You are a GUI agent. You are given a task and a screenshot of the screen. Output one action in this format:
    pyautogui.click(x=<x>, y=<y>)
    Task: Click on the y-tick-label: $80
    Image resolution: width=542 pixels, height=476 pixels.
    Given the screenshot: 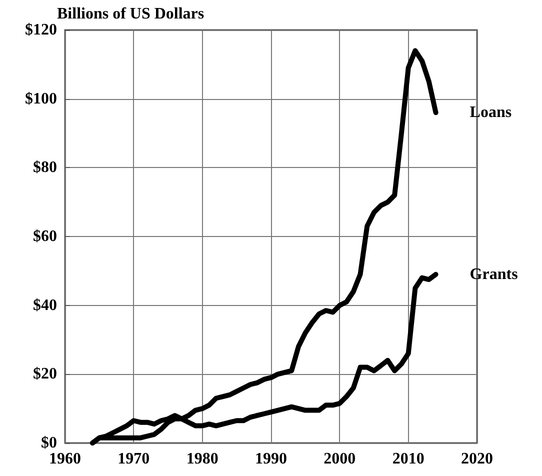 What is the action you would take?
    pyautogui.click(x=45, y=167)
    